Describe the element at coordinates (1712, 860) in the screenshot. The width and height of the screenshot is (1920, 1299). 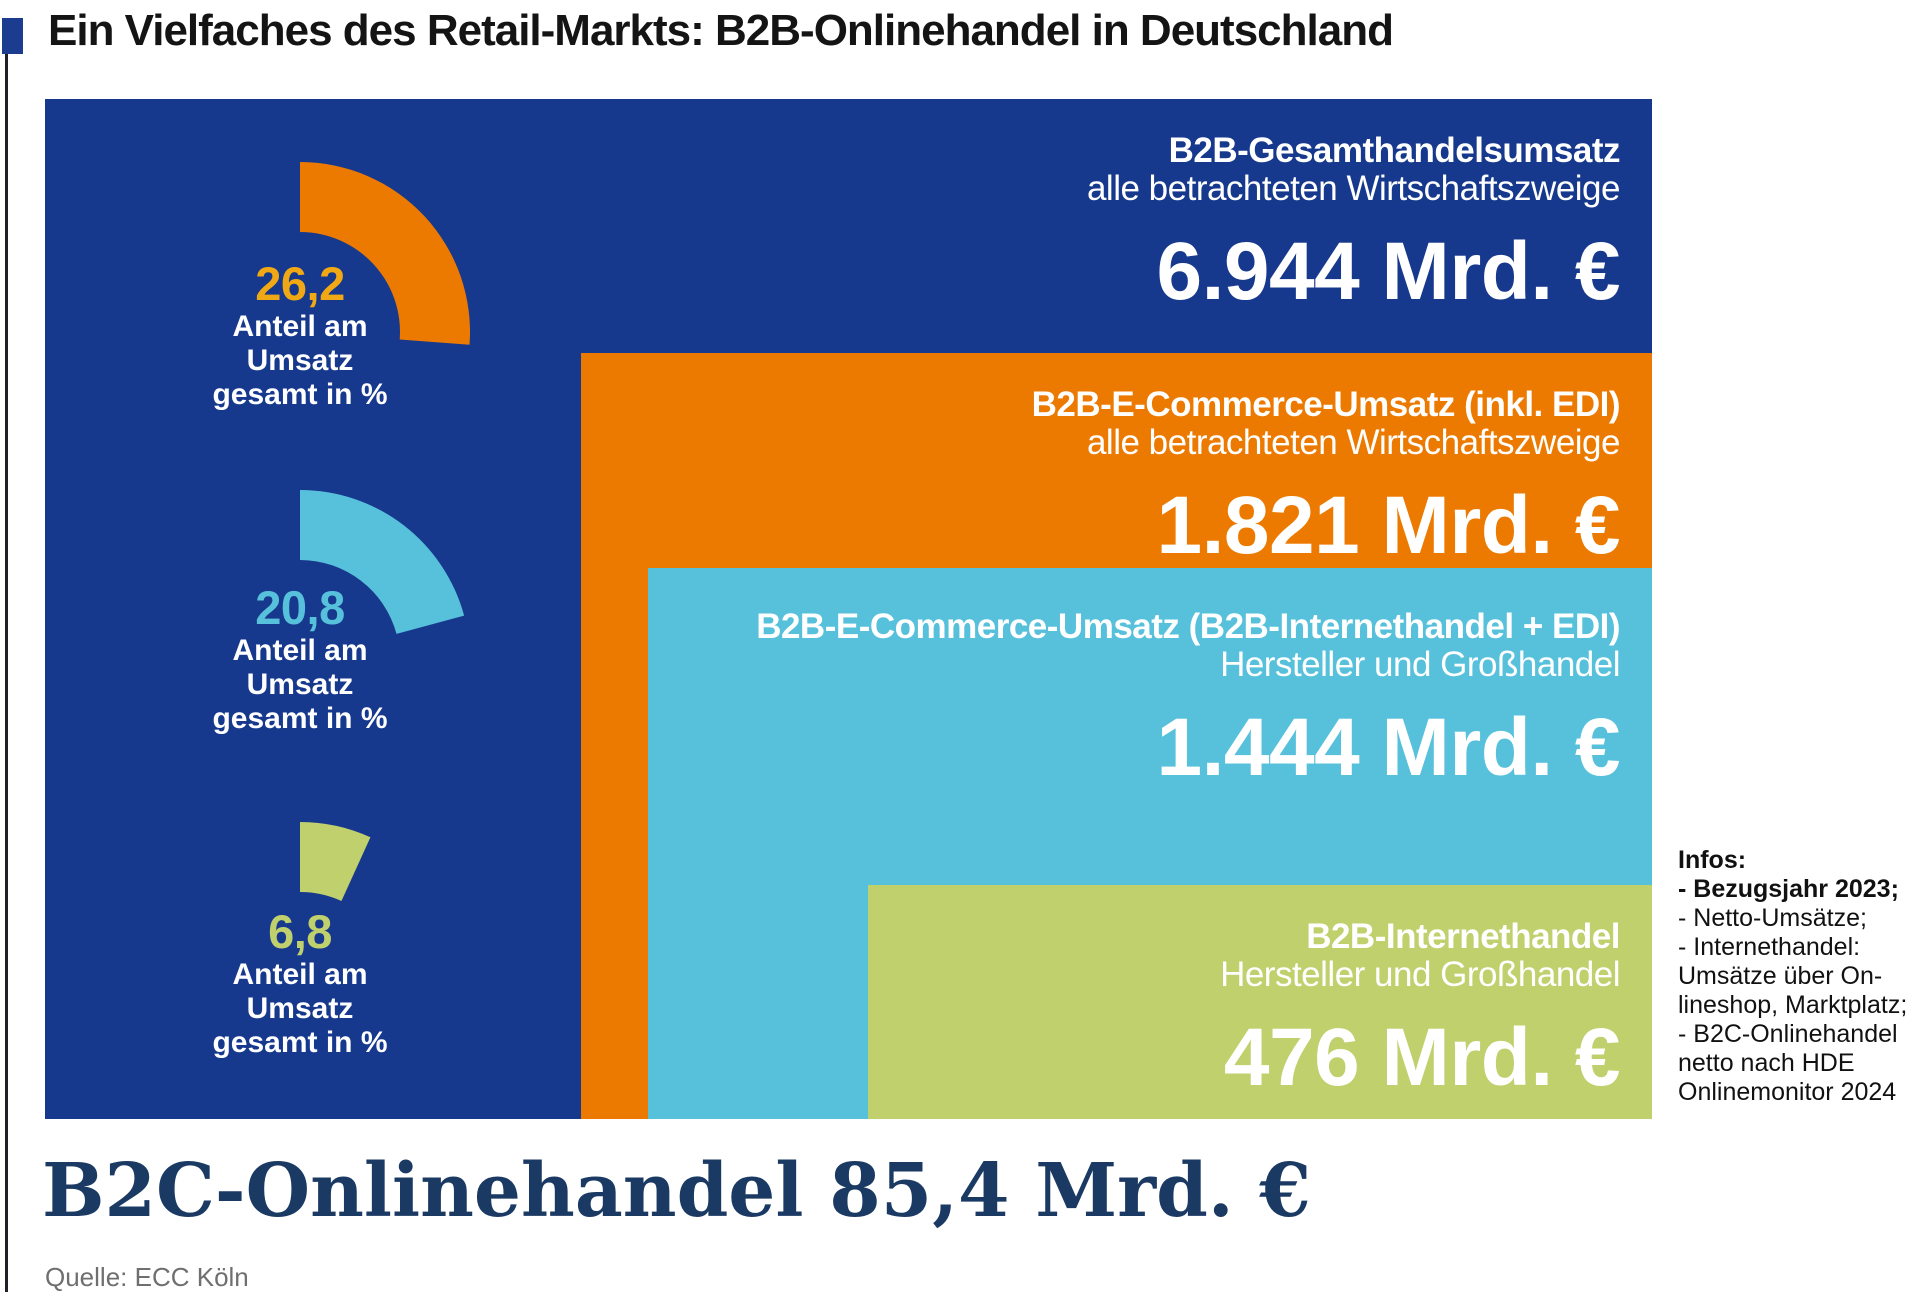
I see `infos-heading: Infos:` at that location.